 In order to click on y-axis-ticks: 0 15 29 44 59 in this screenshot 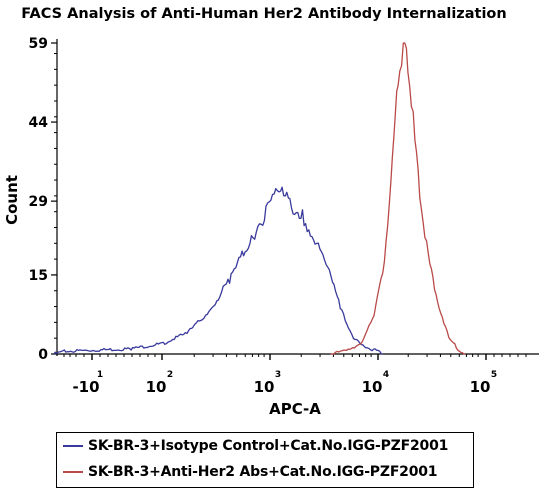, I will do `click(43, 199)`.